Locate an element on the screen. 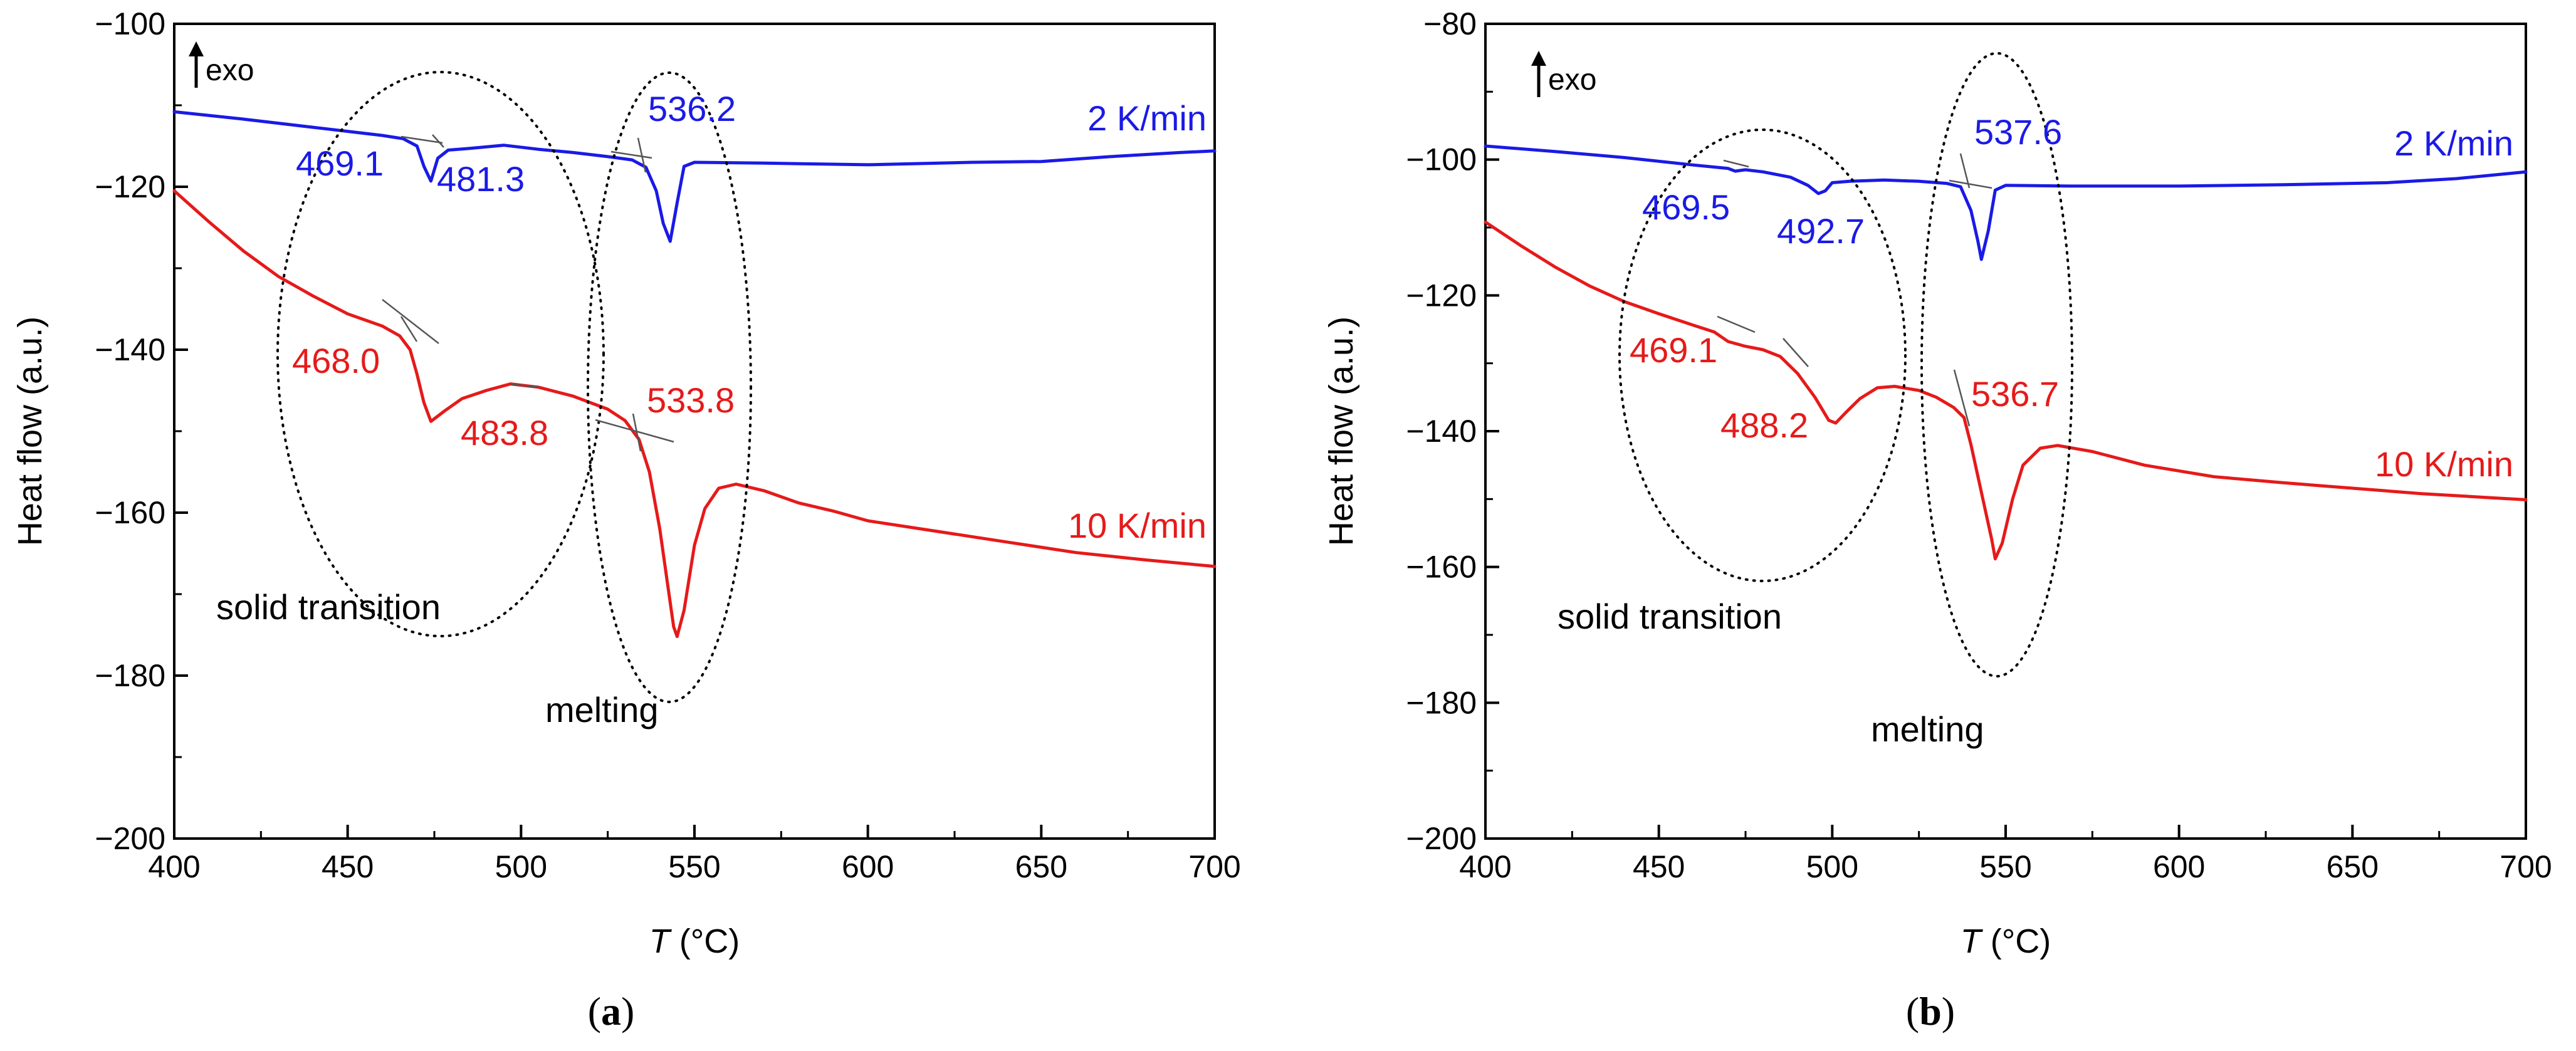  y-tick-label: −80 is located at coordinates (1450, 23).